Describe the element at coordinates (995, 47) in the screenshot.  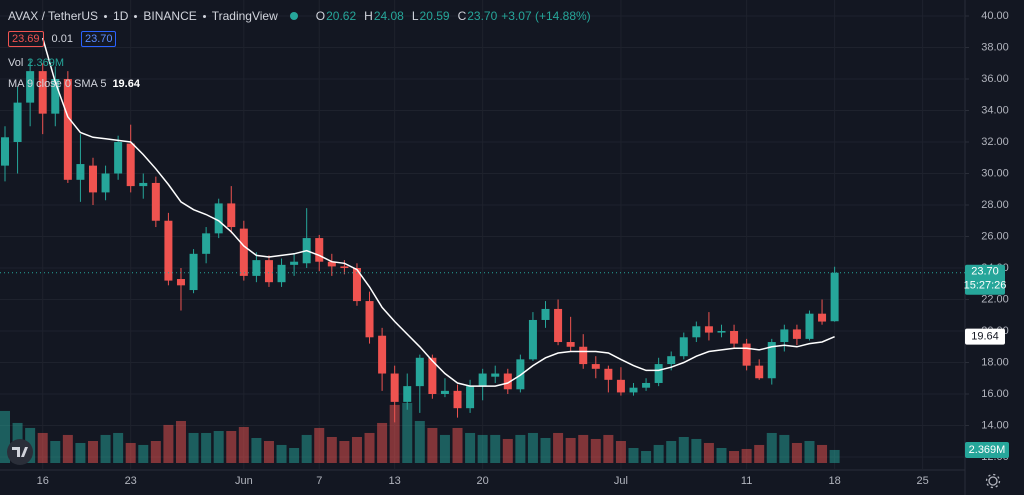
I see `y-tick-label: 38.00` at that location.